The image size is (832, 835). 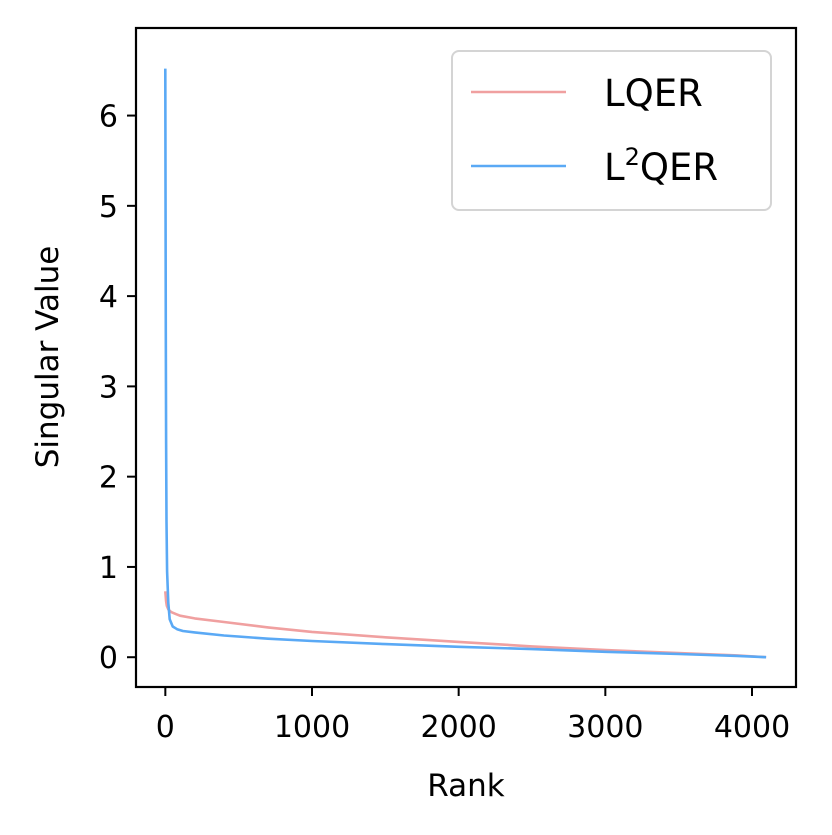 I want to click on y-axis-label: Singular Value, so click(x=48, y=357).